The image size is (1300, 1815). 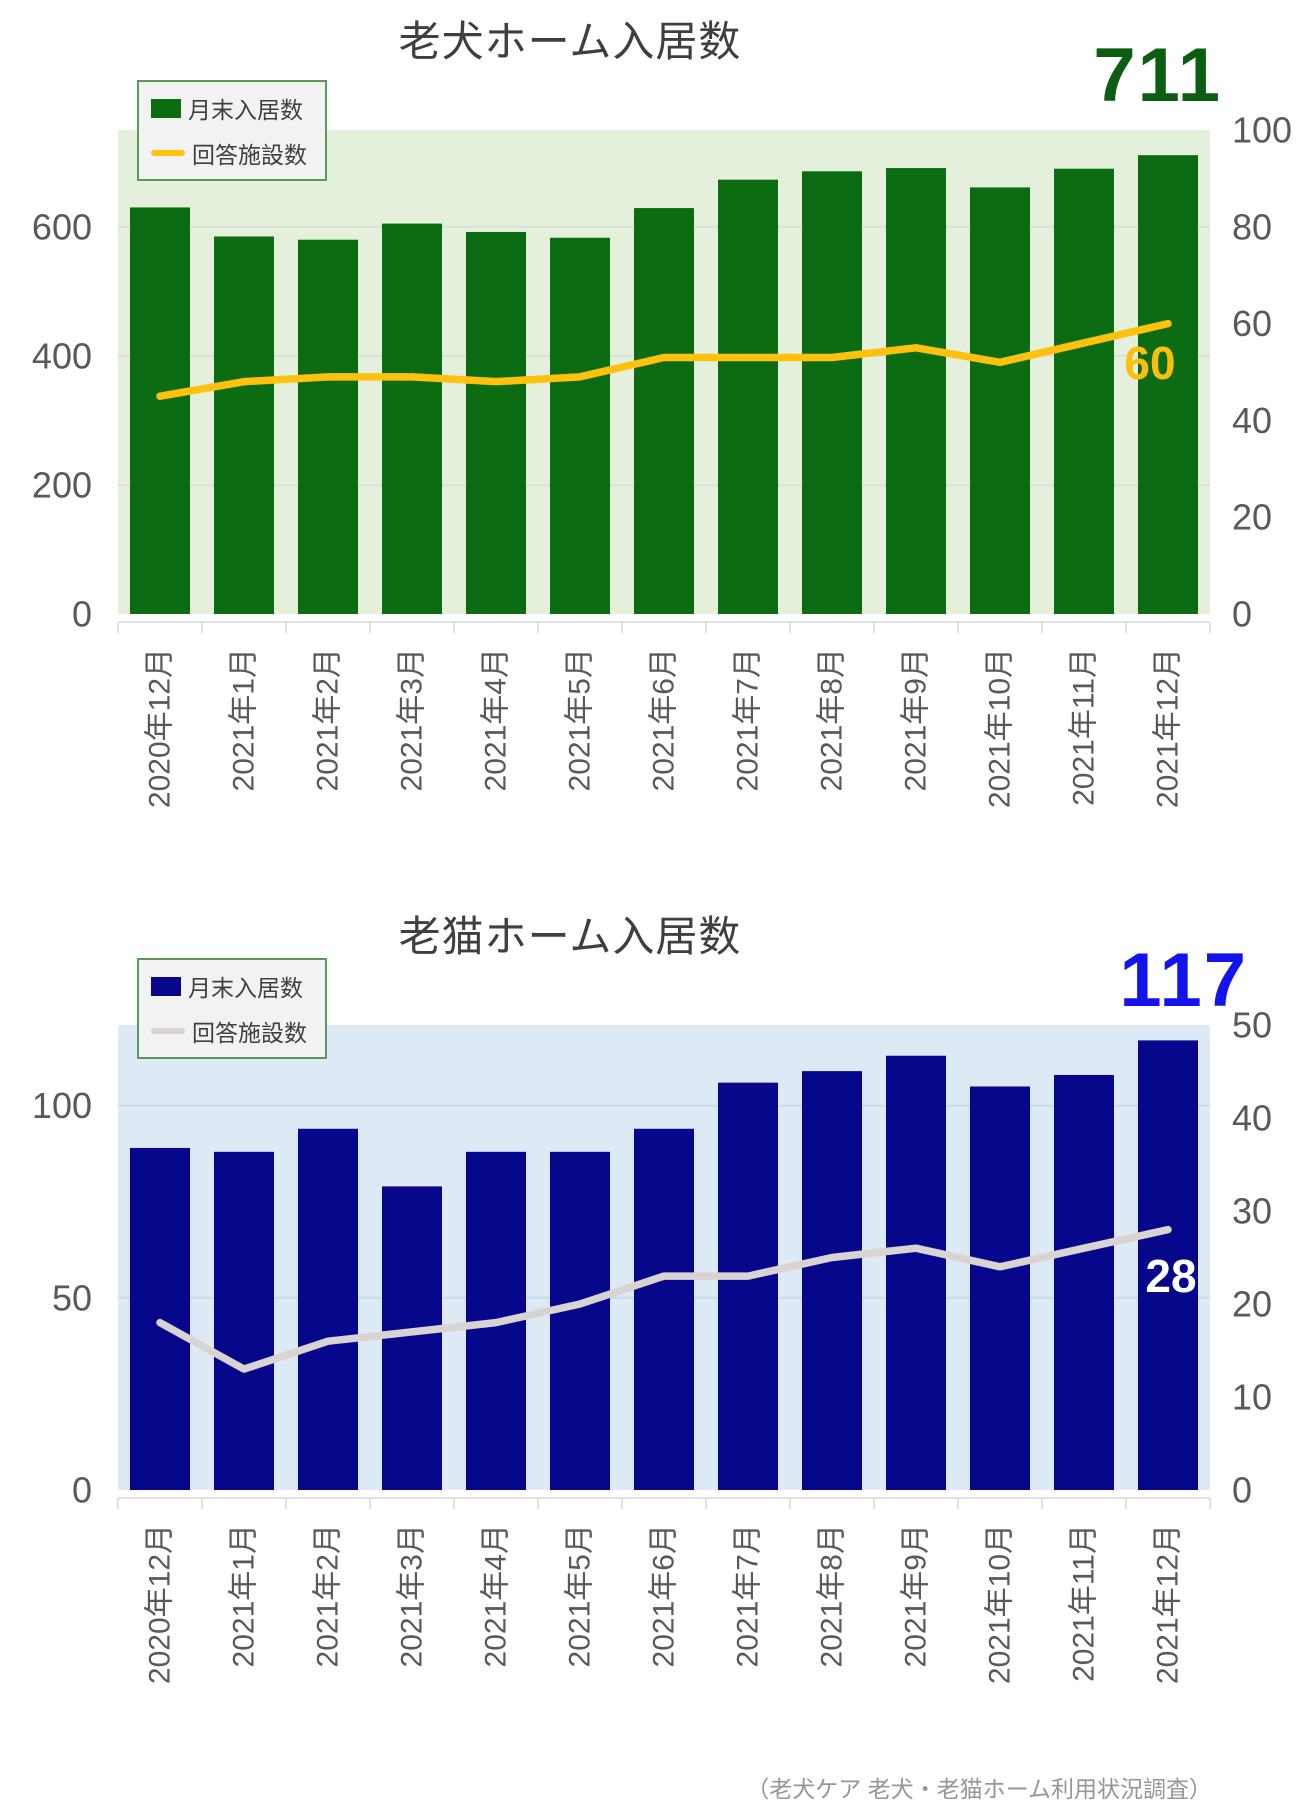 I want to click on left-axis-tick-label: 600, so click(x=62, y=226).